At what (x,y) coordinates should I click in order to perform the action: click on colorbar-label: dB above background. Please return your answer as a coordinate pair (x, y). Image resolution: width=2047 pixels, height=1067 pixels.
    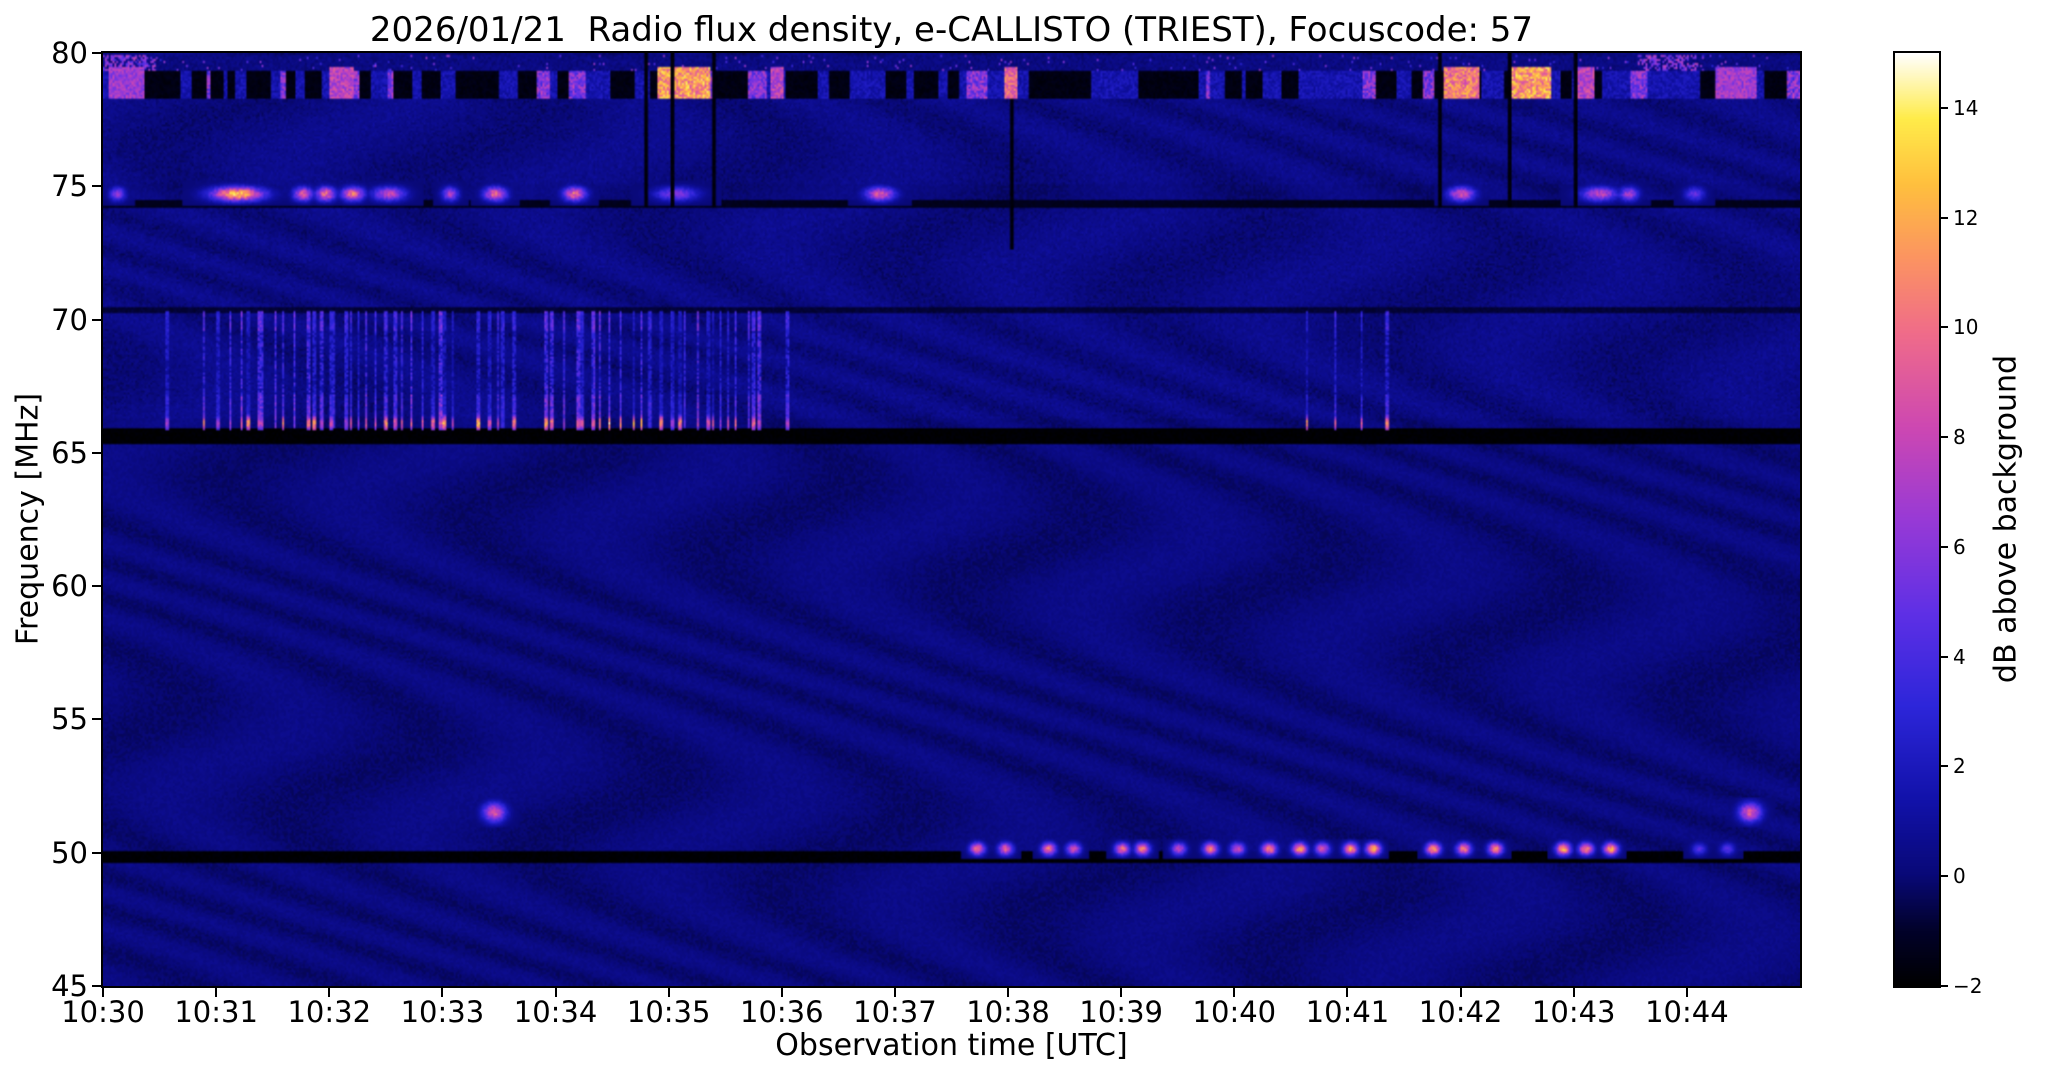
    Looking at the image, I should click on (2006, 519).